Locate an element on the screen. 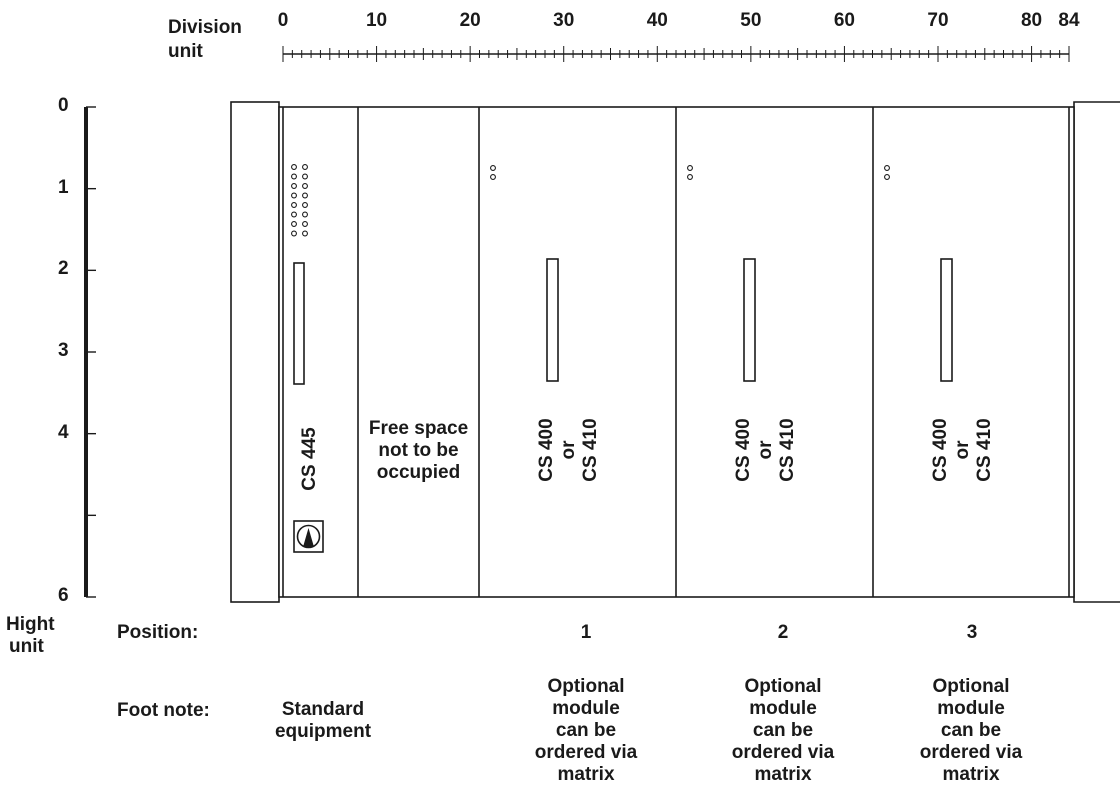 This screenshot has height=800, width=1120. slot-2-slot is located at coordinates (749, 320).